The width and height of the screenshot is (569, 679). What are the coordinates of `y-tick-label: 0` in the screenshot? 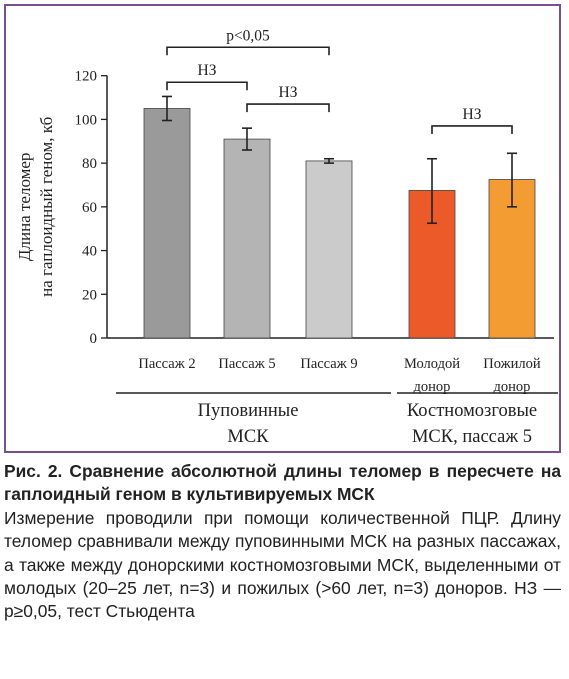 It's located at (94, 339).